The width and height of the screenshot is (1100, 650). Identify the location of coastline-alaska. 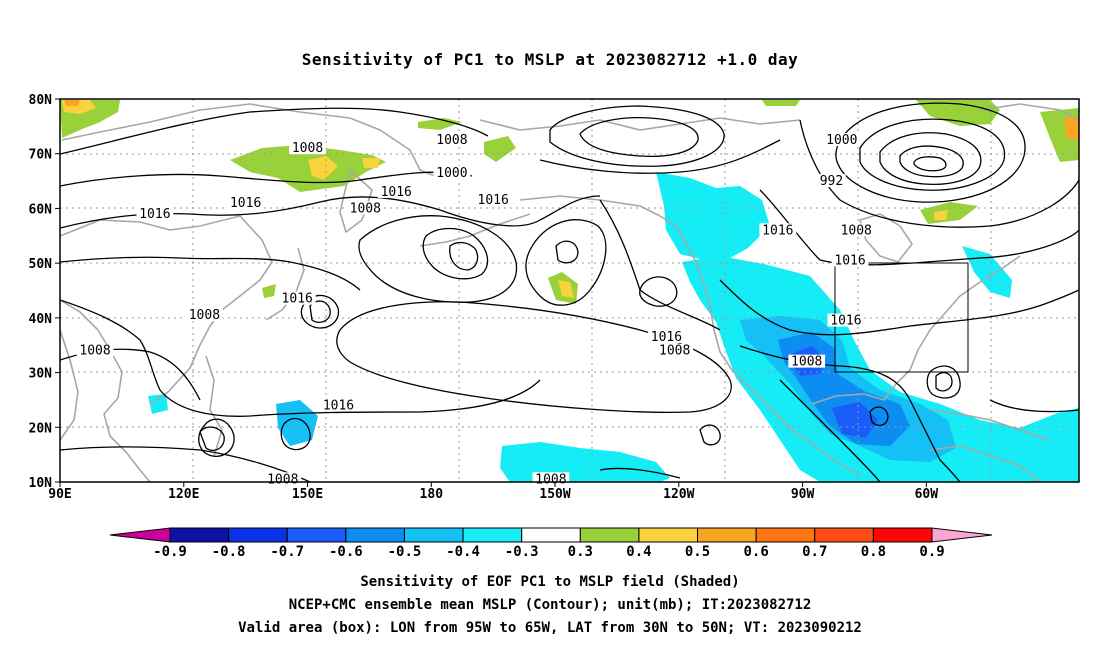
(602, 218).